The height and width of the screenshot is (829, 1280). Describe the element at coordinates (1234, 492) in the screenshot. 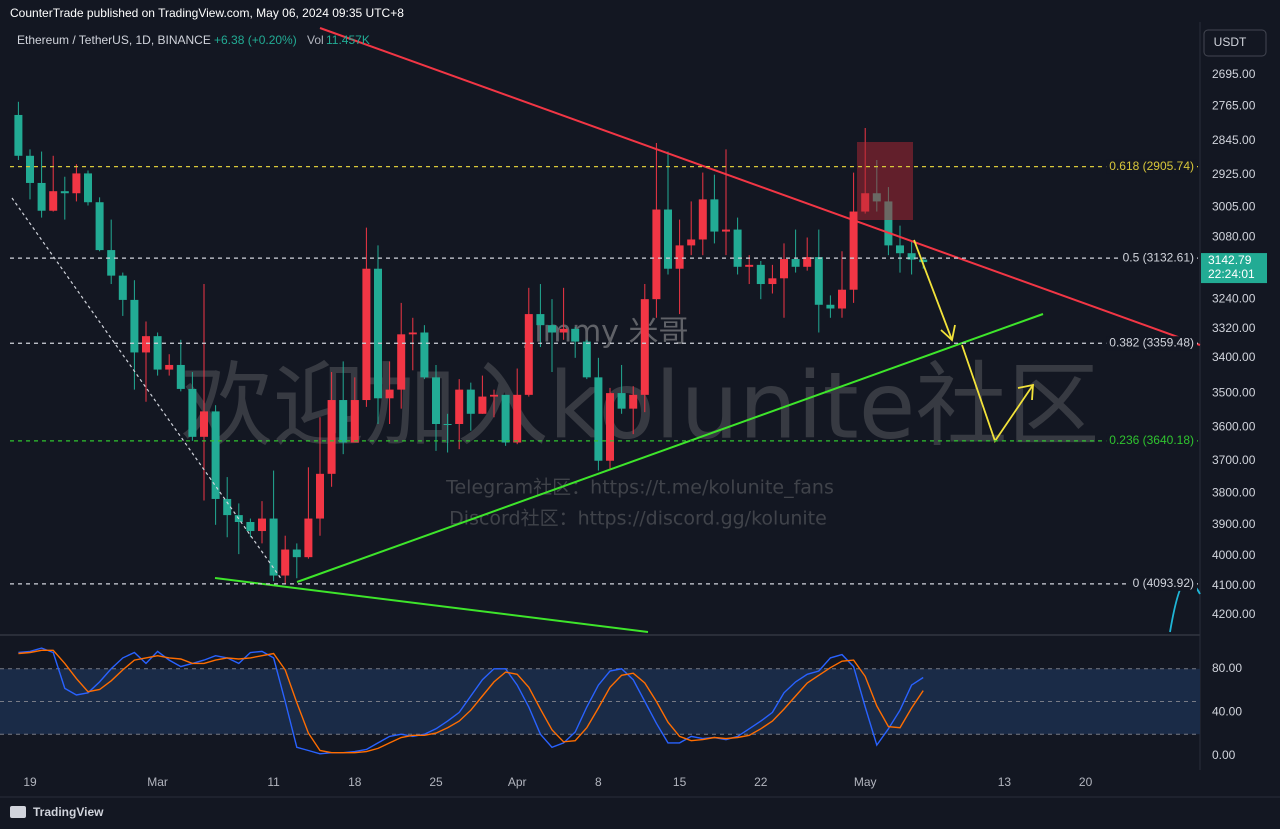

I see `y-tick-label: 3800.00` at that location.